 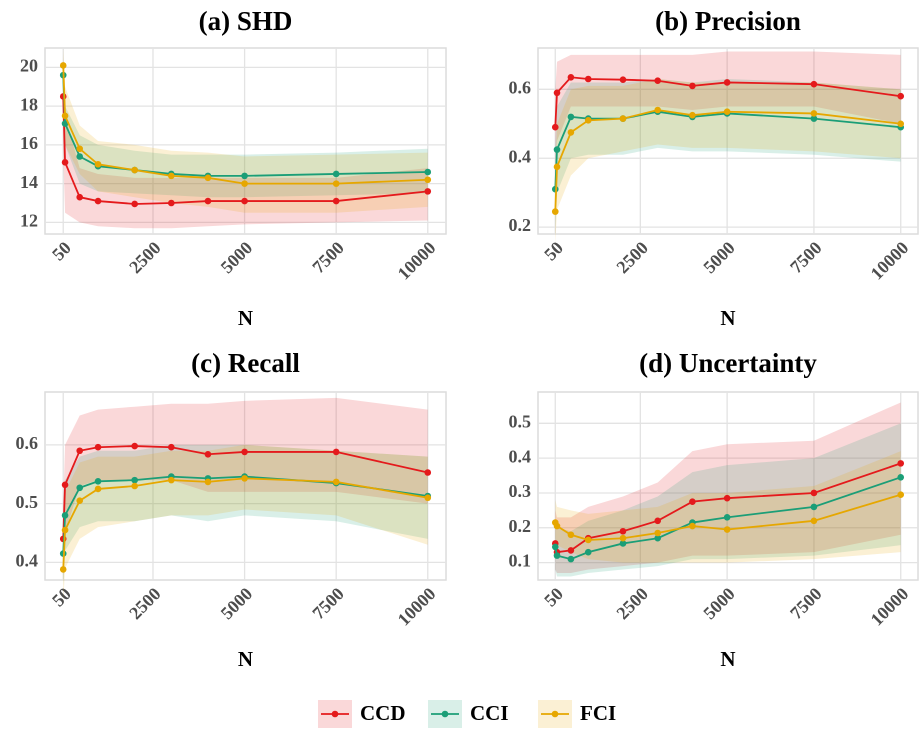 I want to click on y-tick-label: 0.3, so click(x=520, y=491).